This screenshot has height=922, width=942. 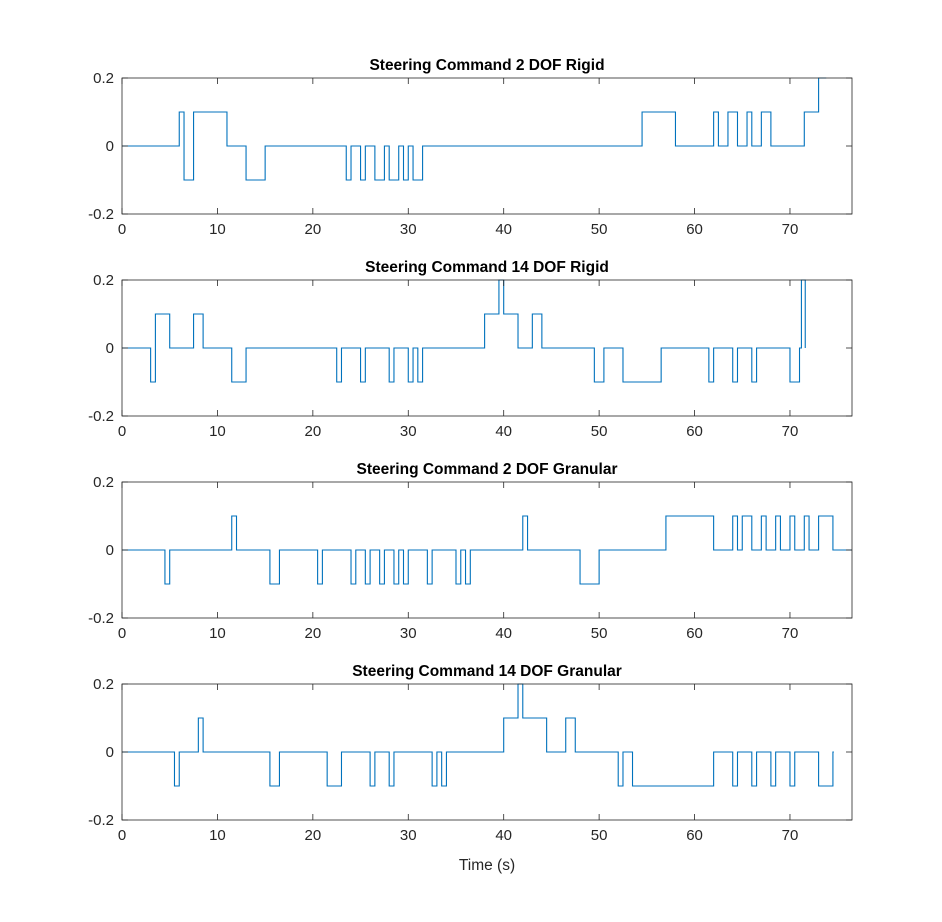 What do you see at coordinates (487, 267) in the screenshot?
I see `subplot-title: Steering Command 14 DOF Rigid` at bounding box center [487, 267].